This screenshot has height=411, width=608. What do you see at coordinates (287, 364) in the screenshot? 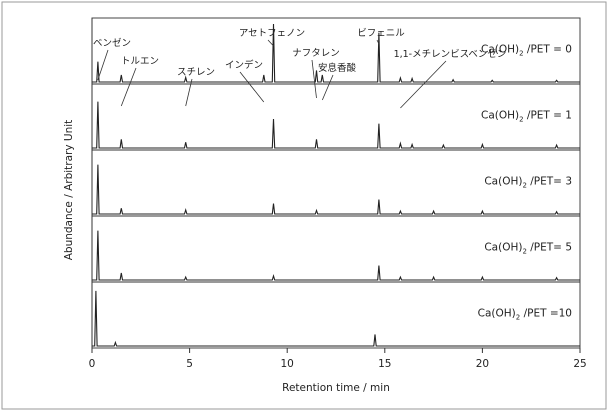
I see `x-tick-label: 10` at bounding box center [287, 364].